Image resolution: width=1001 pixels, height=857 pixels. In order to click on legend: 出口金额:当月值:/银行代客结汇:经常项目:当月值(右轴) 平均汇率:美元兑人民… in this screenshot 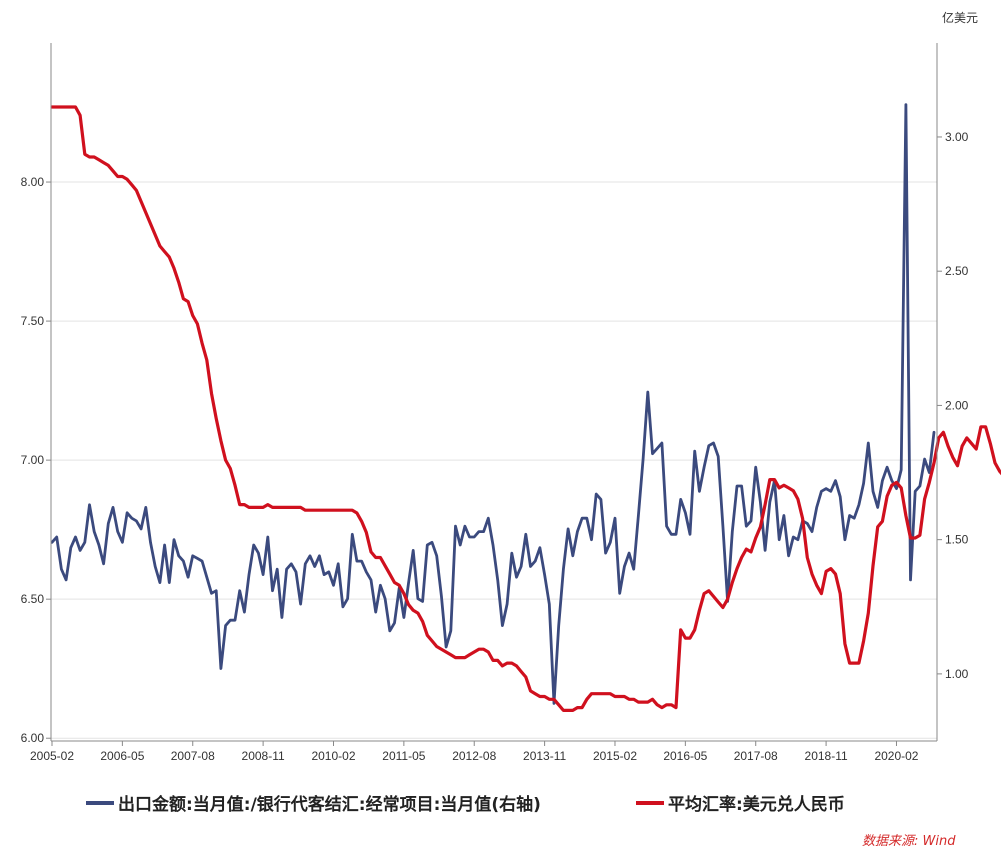, I will do `click(465, 804)`.